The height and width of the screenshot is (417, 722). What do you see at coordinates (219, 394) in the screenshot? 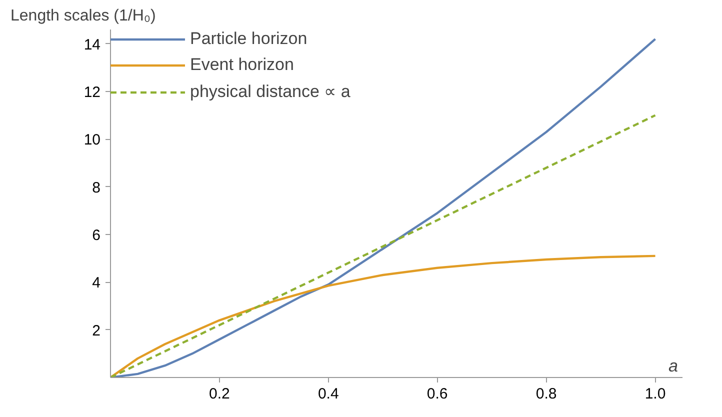
I see `x-tick-label: 0.2` at bounding box center [219, 394].